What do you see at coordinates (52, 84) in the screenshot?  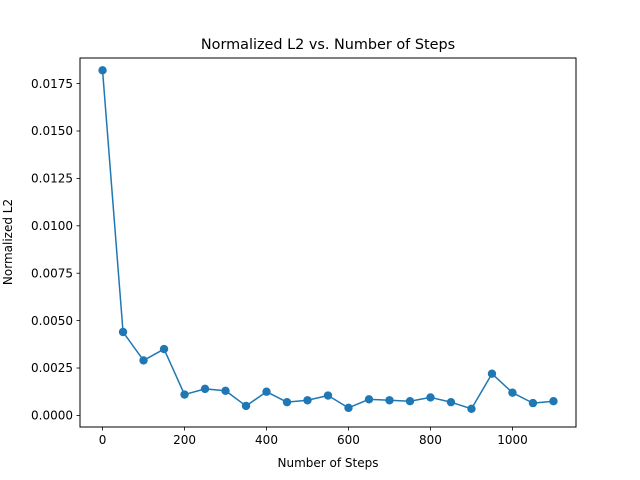 I see `y-tick-label: 0.0175` at bounding box center [52, 84].